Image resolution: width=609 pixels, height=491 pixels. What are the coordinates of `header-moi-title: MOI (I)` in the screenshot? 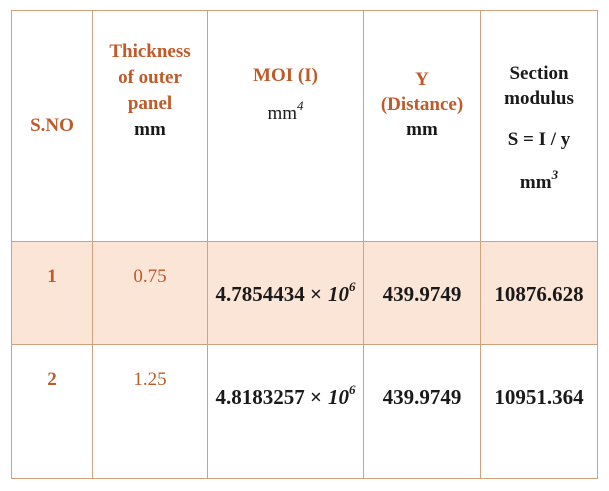 It's located at (285, 75).